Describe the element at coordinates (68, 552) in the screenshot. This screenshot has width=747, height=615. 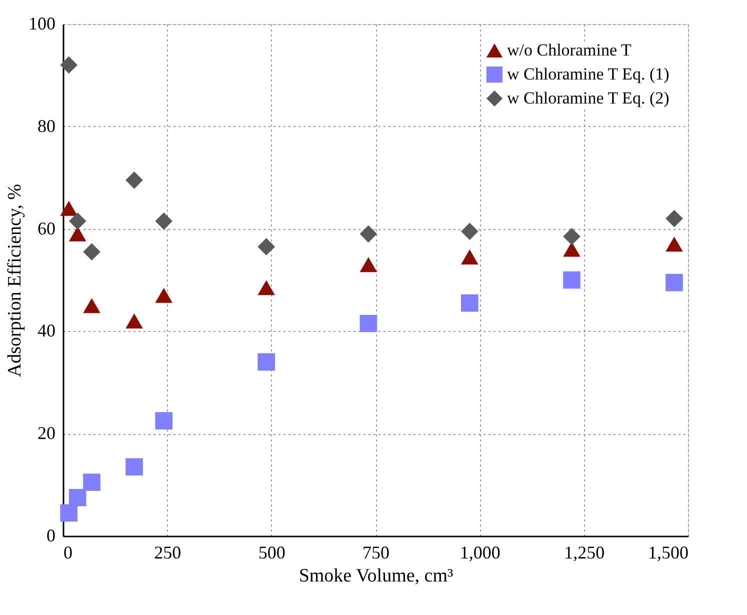
I see `x-tick-label: 0` at that location.